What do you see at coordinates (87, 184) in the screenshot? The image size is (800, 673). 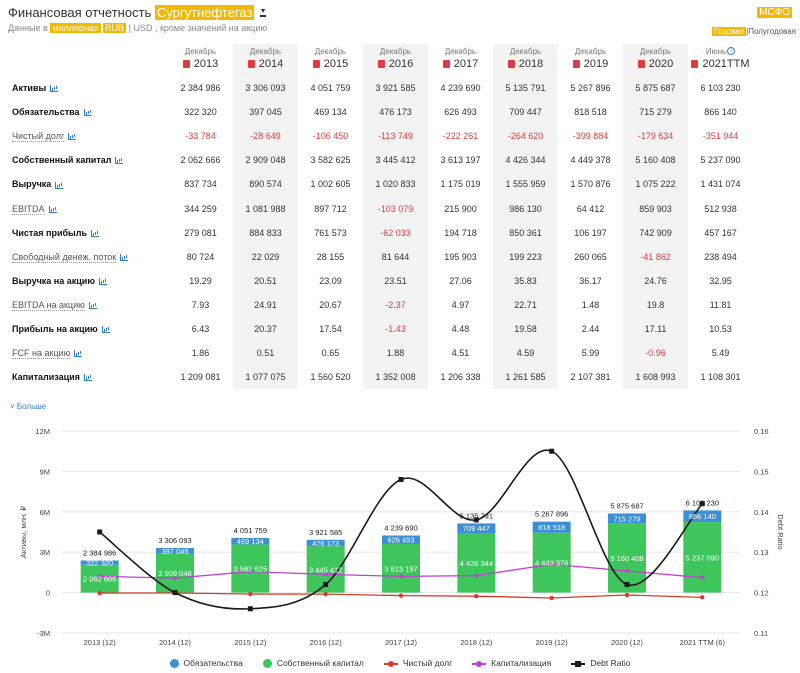 I see `row-label: Выручка` at bounding box center [87, 184].